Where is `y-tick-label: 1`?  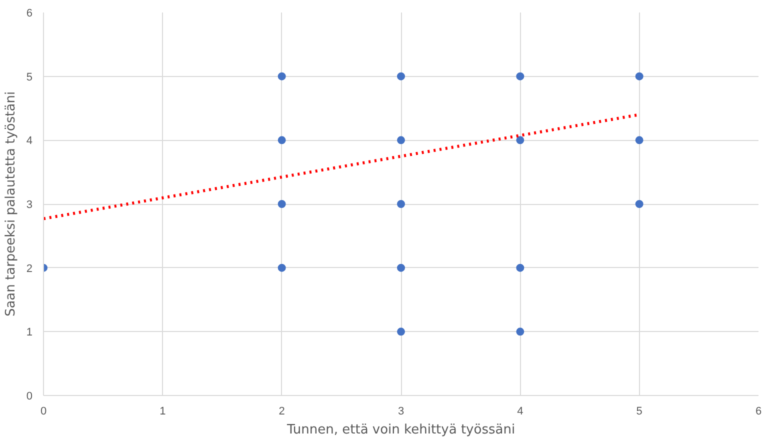 y-tick-label: 1 is located at coordinates (29, 332).